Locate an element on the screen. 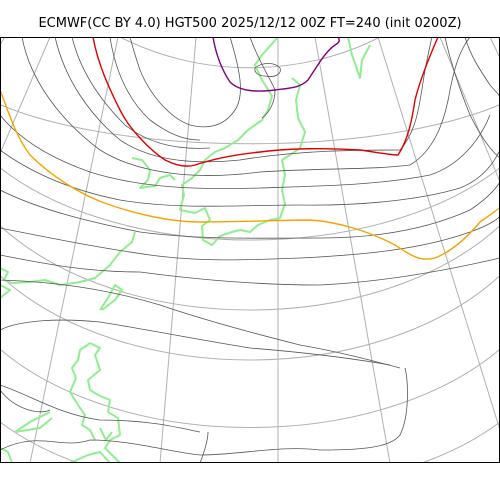 This screenshot has width=500, height=500. contour-purple-low is located at coordinates (276, 64).